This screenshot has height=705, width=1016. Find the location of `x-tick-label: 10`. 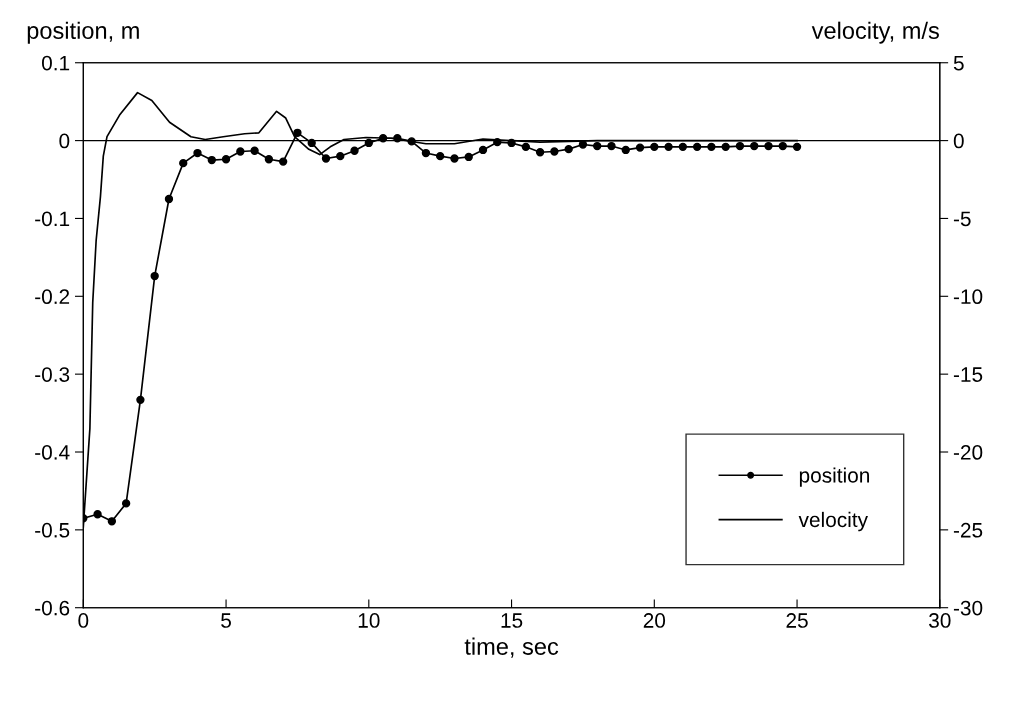

x-tick-label: 10 is located at coordinates (369, 620).